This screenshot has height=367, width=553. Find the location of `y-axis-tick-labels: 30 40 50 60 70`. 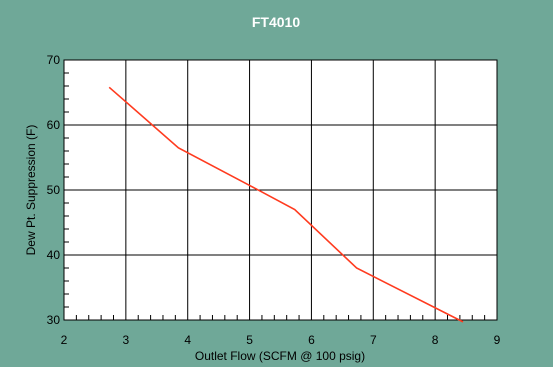

y-axis-tick-labels: 30 40 50 60 70 is located at coordinates (54, 190).